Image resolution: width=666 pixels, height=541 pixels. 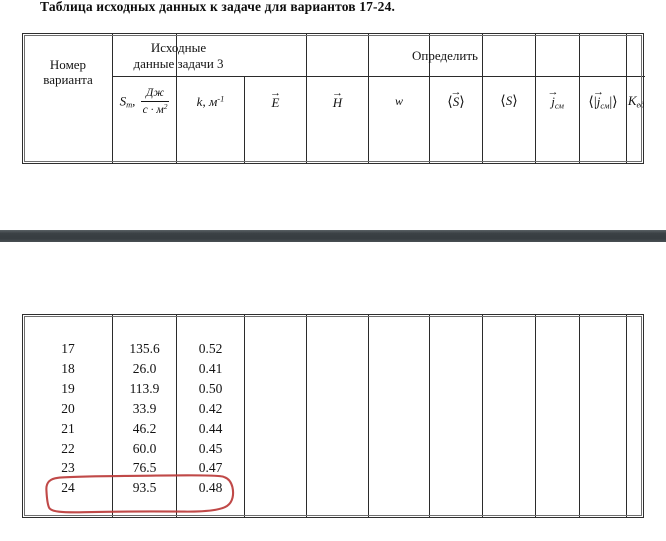 I want to click on header-determine-group: Определить, so click(x=445, y=55).